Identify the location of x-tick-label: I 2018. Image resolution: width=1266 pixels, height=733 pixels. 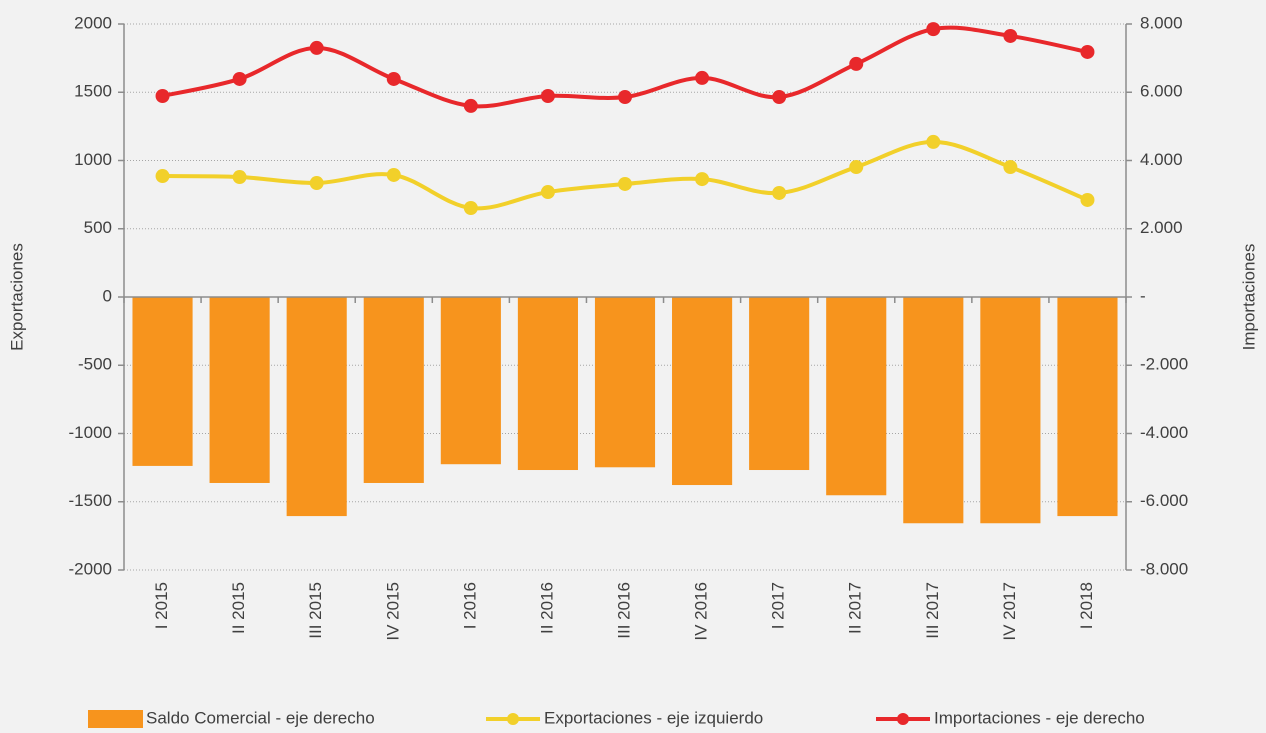
(1086, 605).